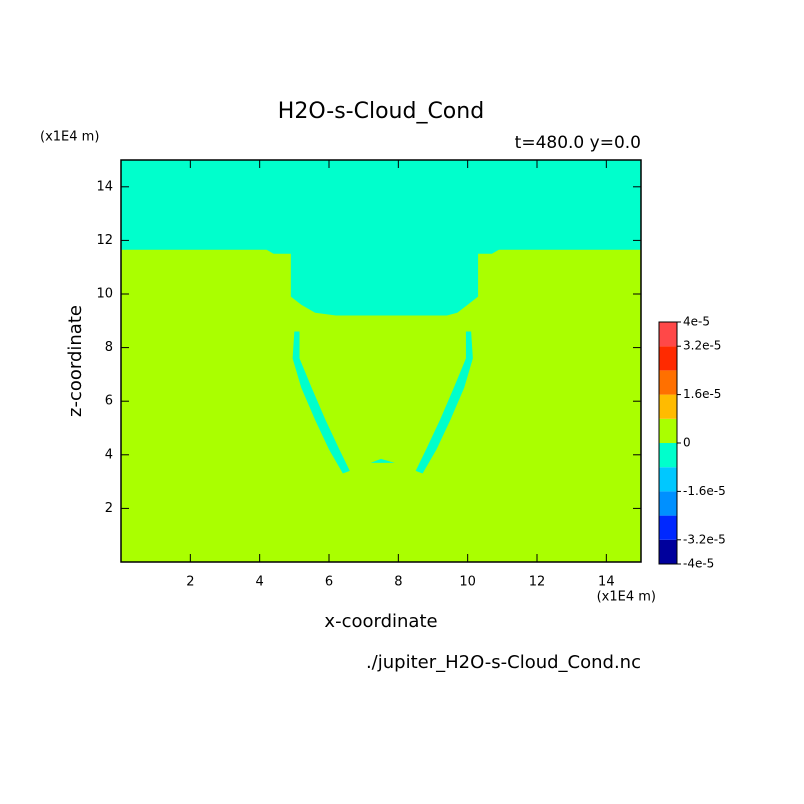  Describe the element at coordinates (260, 582) in the screenshot. I see `x-tick-label: 4` at that location.